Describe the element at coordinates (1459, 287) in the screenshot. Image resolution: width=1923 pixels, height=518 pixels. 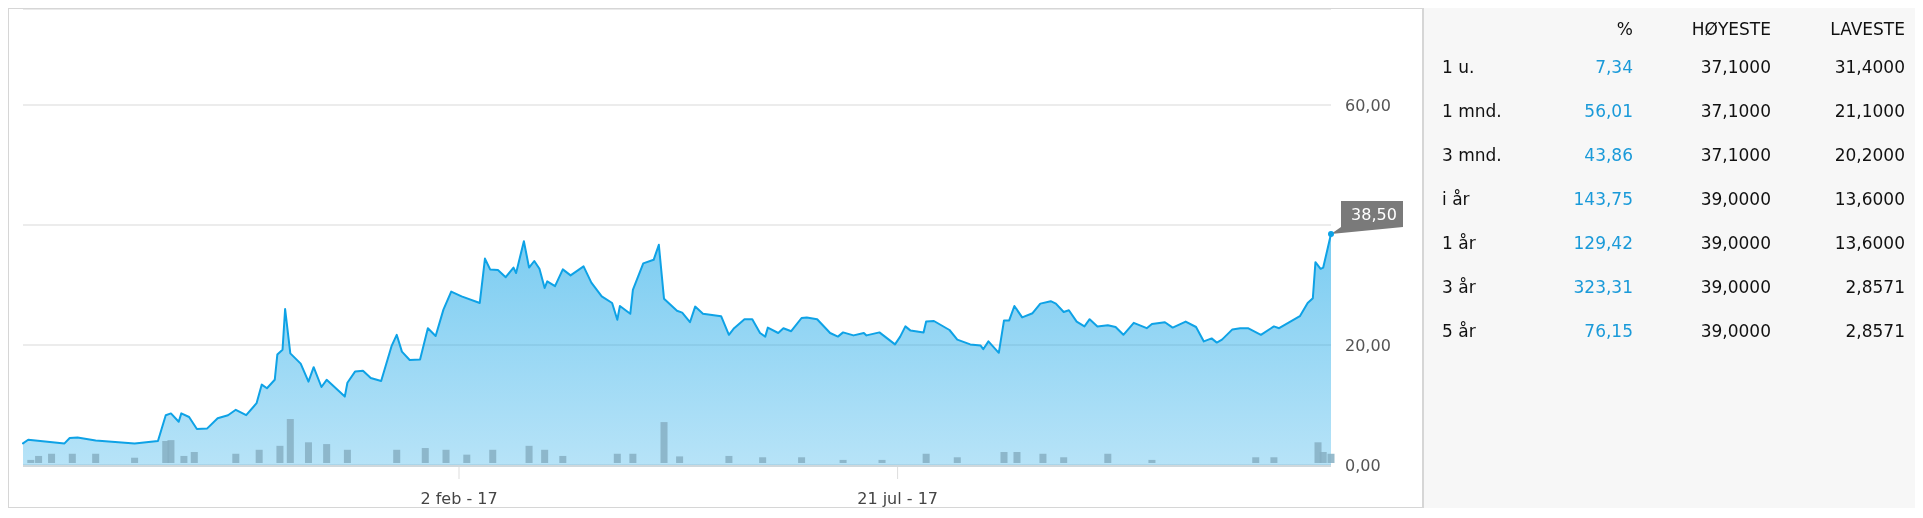
I see `category-label: 3 år` at that location.